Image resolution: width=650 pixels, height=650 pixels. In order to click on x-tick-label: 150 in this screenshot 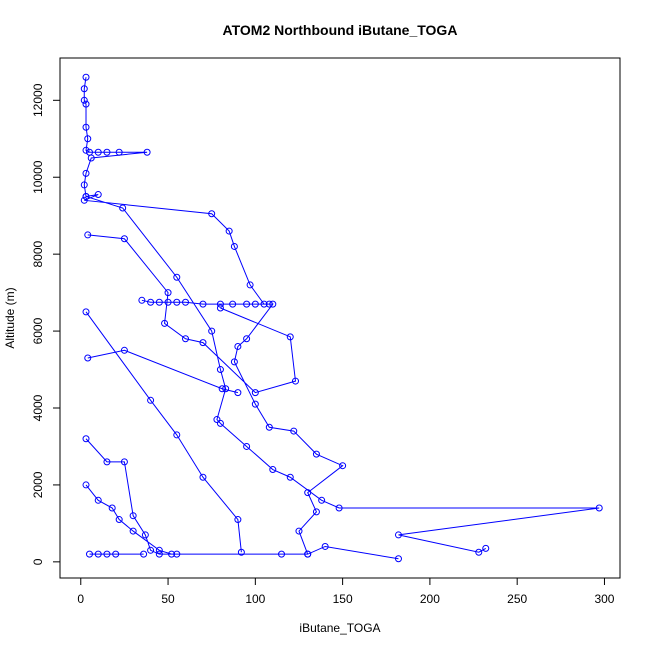, I will do `click(343, 599)`.